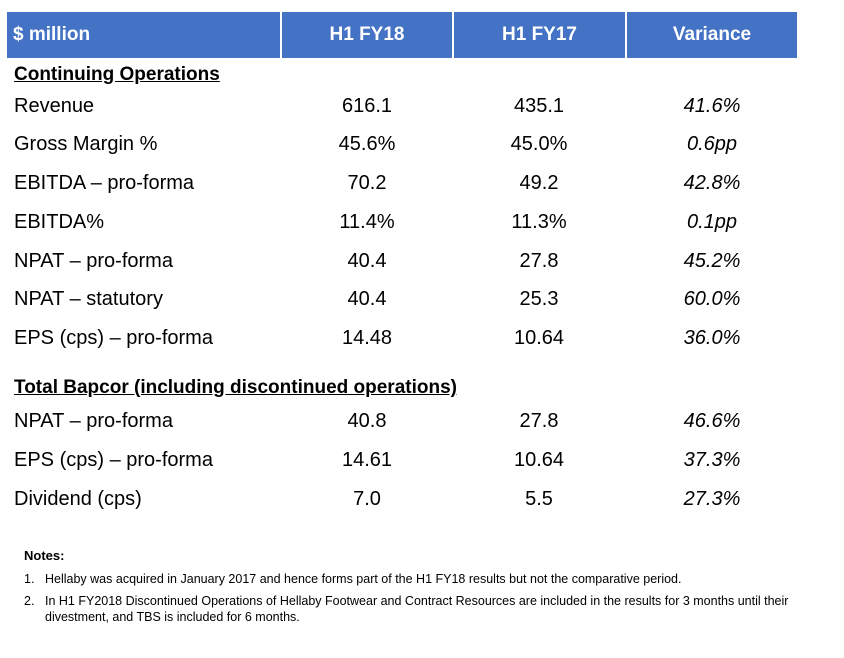  Describe the element at coordinates (539, 222) in the screenshot. I see `value-h1-fy17: 11.3%` at that location.